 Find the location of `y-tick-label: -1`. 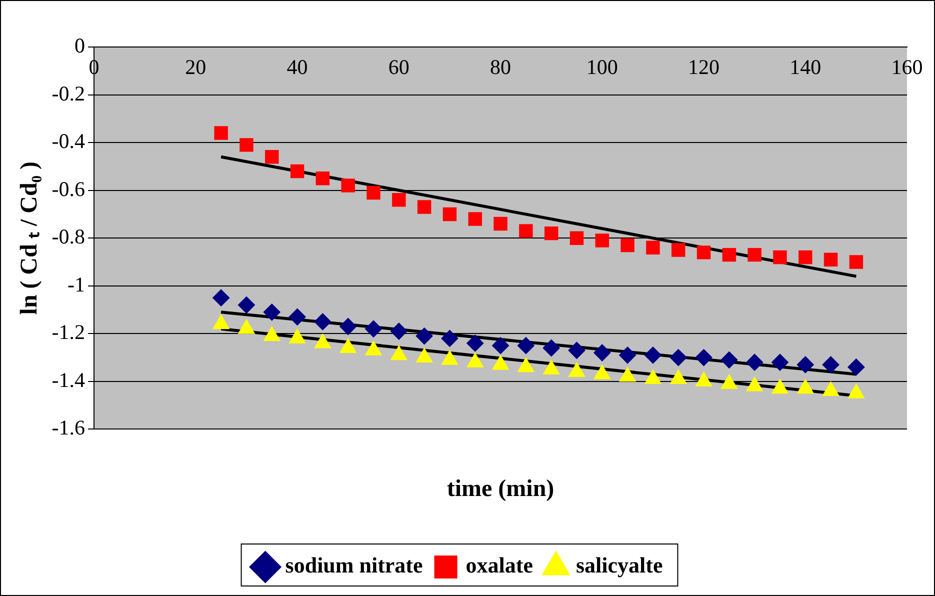

y-tick-label: -1 is located at coordinates (77, 284).